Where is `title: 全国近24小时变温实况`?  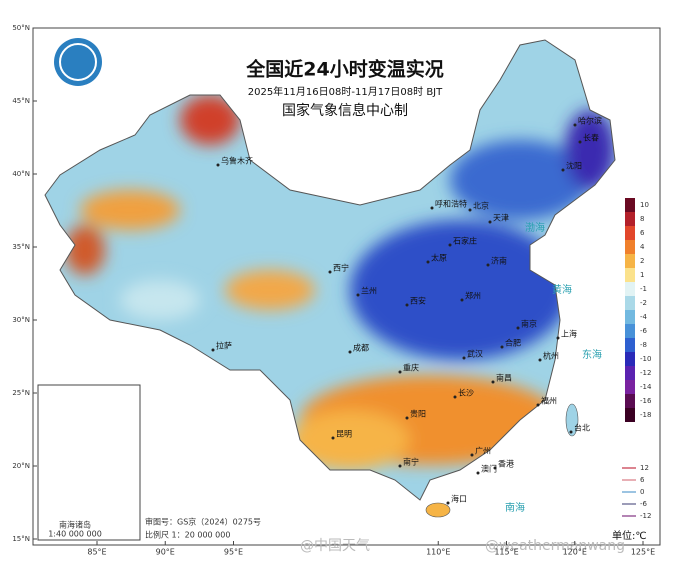
title: 全国近24小时变温实况 is located at coordinates (344, 69).